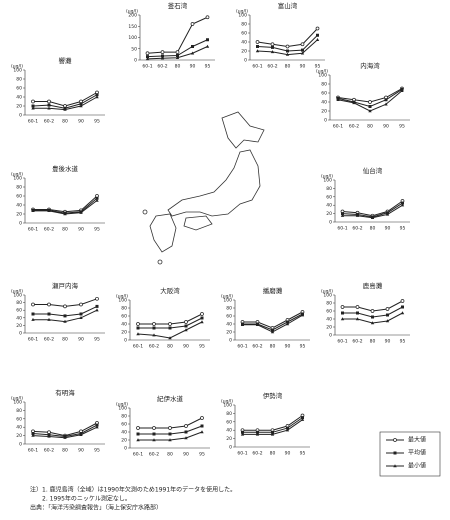 The height and width of the screenshot is (520, 450). I want to click on line-chart: 紀伊水道 (μg/l) 0 20 40 60 80 100 60-1 60-2 80 90 95, so click(163, 426).